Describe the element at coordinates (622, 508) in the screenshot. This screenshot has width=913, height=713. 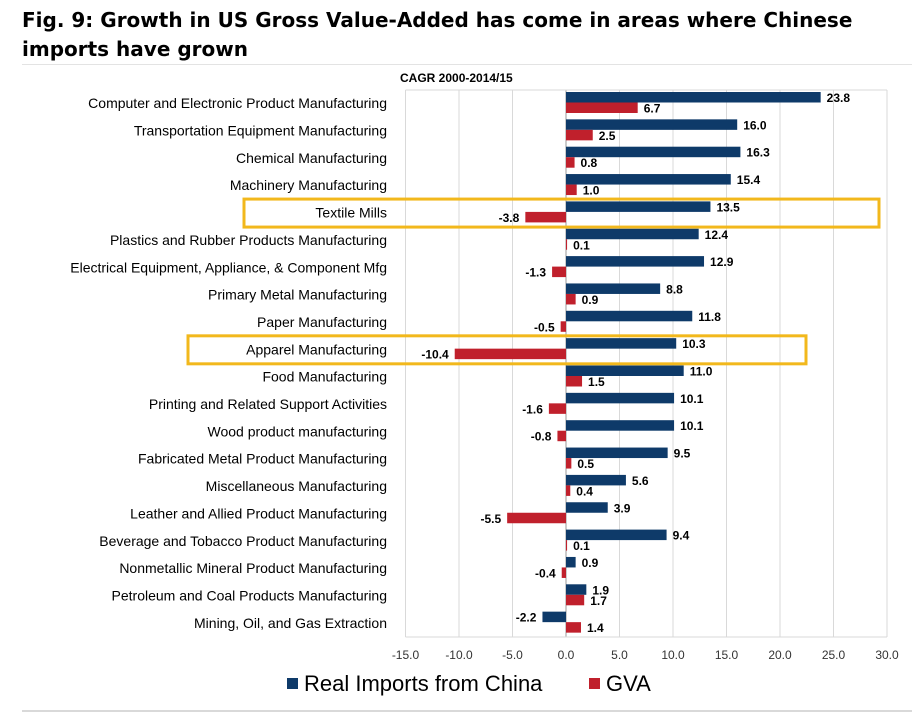
I see `data-label-imports: 3.9` at that location.